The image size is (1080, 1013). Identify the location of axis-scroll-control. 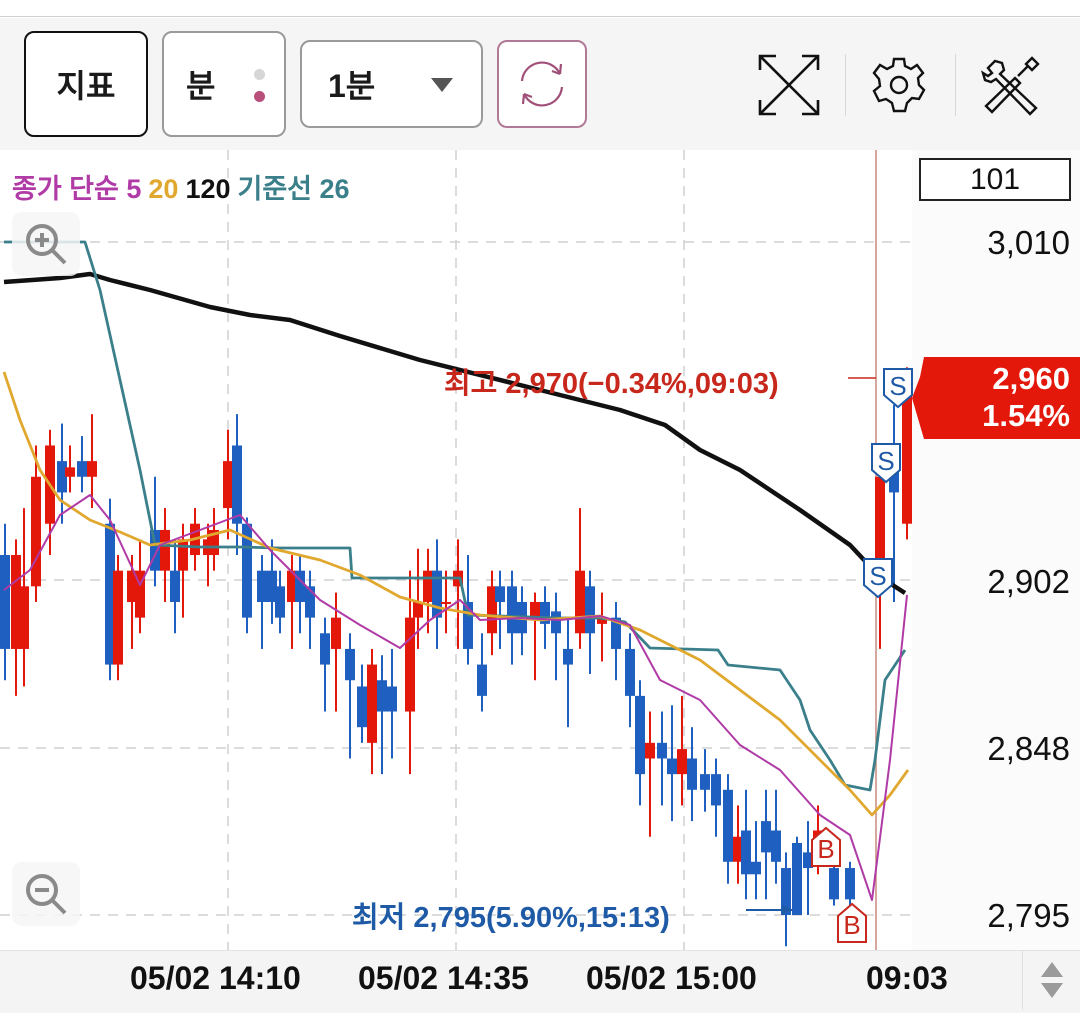
(1051, 980).